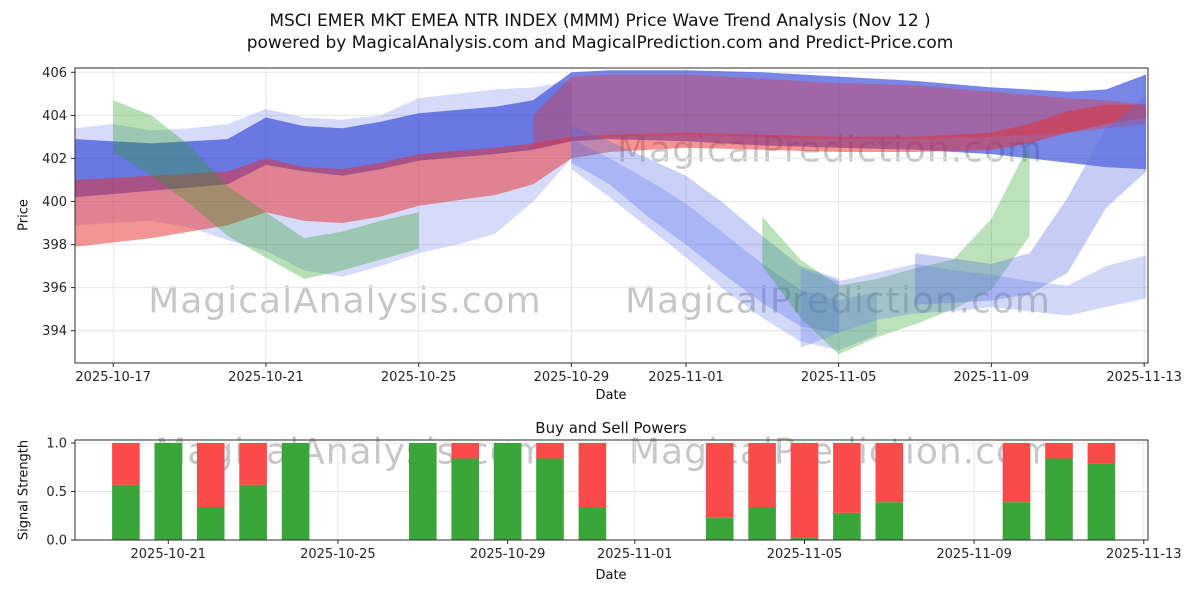 Image resolution: width=1200 pixels, height=600 pixels. Describe the element at coordinates (54, 202) in the screenshot. I see `y-tick-label: 400` at that location.